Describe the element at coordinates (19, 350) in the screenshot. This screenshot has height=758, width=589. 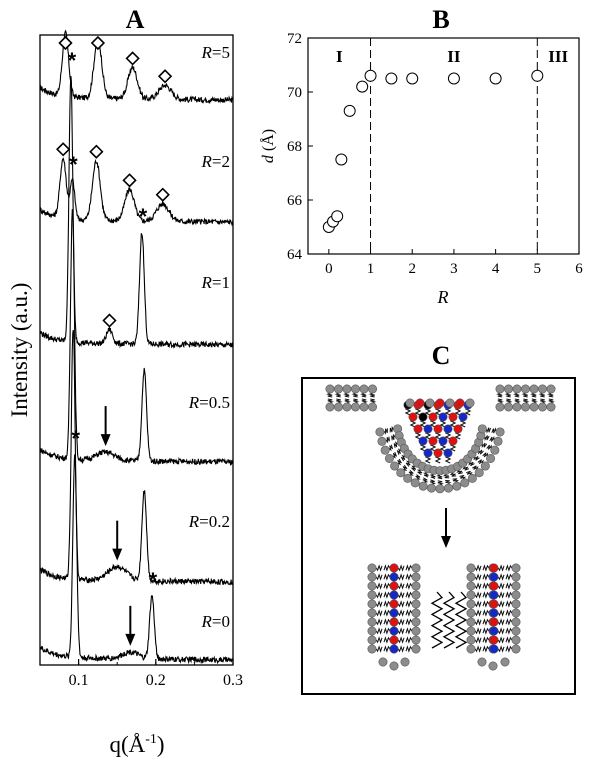
I see `panel-a-y-axis-title: Intensity (a.u.)` at that location.